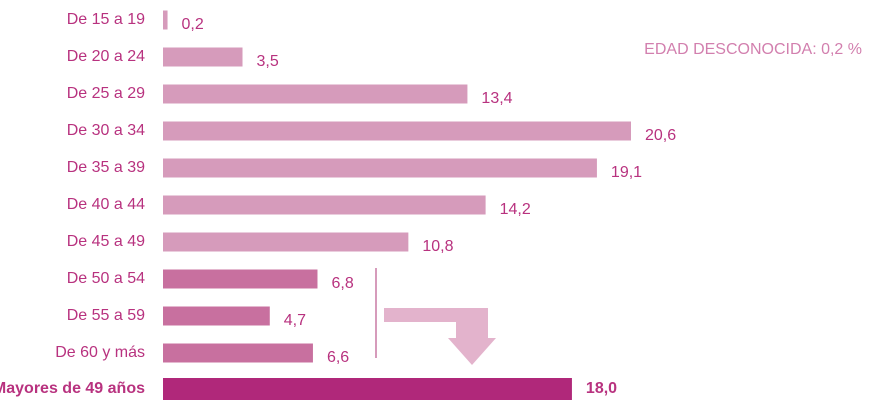  What do you see at coordinates (268, 61) in the screenshot?
I see `value-label: 3,5` at bounding box center [268, 61].